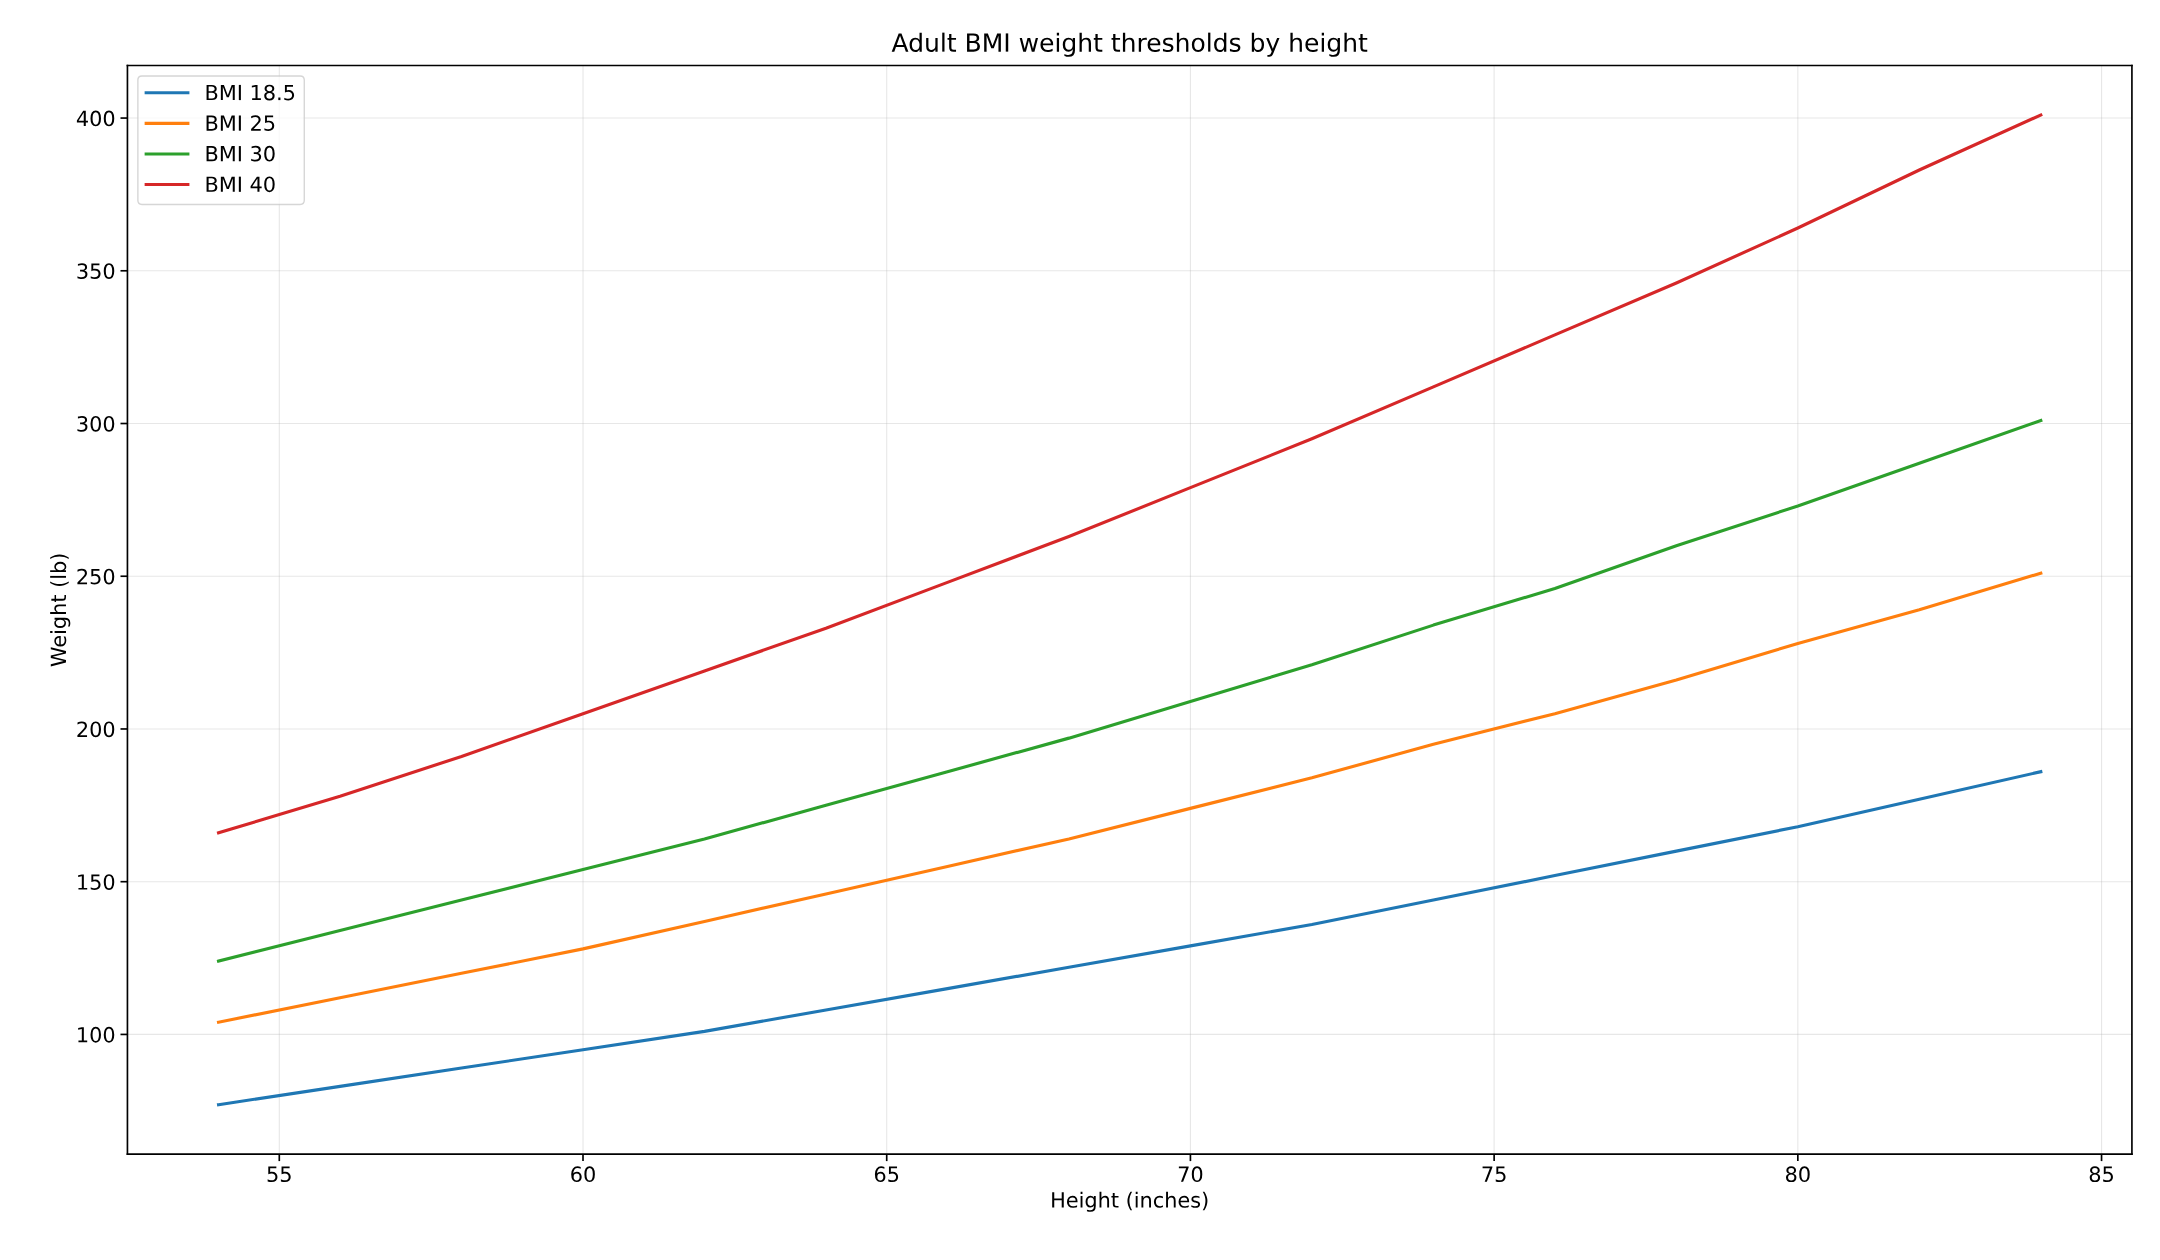 Image resolution: width=2160 pixels, height=1260 pixels. Describe the element at coordinates (240, 123) in the screenshot. I see `legend-label: BMI 25` at that location.